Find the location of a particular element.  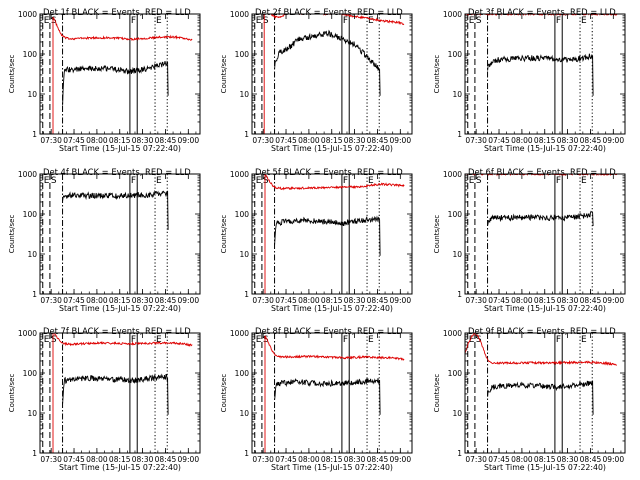

panel-title: Det 3f BLACK = Events, RED = LLD is located at coordinates (542, 12).